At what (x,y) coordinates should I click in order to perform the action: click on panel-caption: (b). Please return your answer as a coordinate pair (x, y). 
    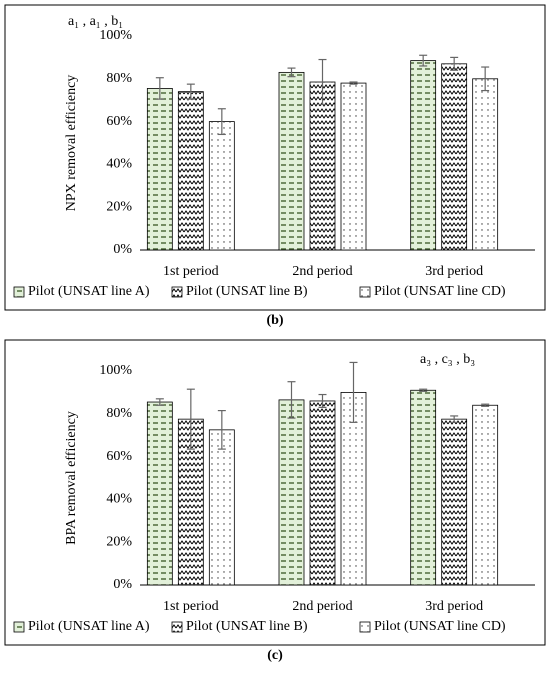
    Looking at the image, I should click on (274, 320).